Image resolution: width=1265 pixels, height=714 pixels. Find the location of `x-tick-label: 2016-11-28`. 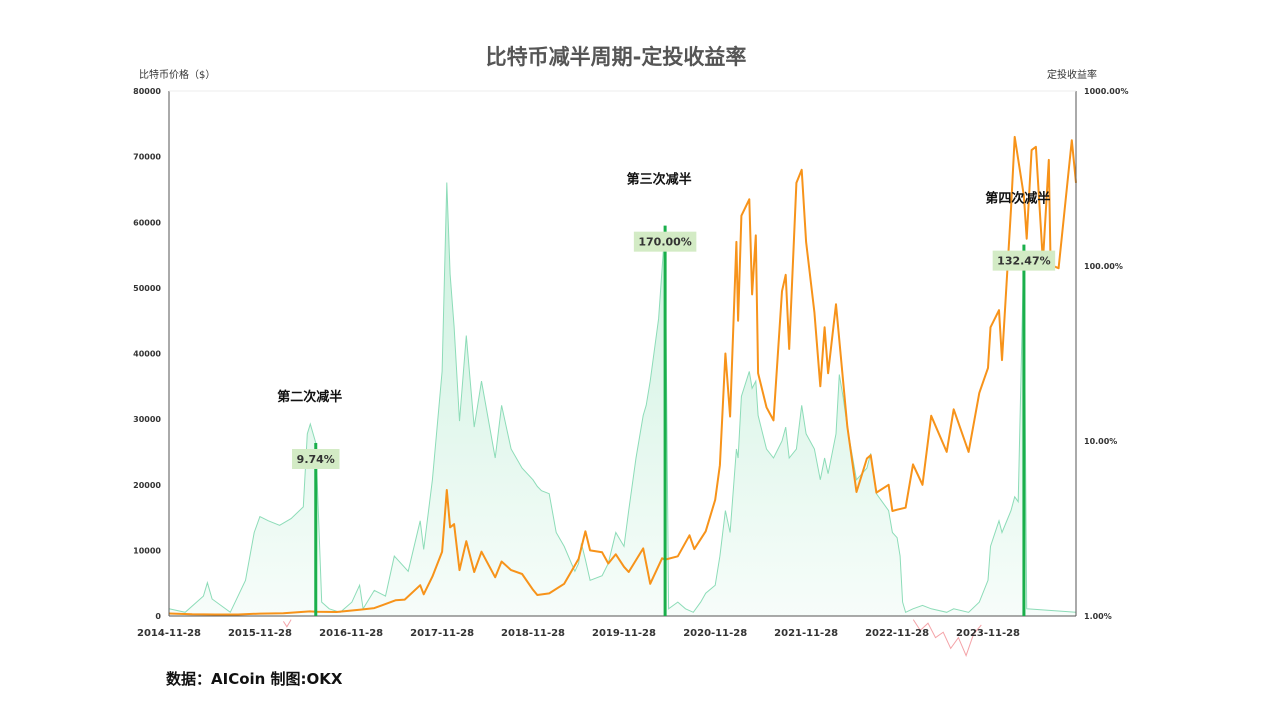

x-tick-label: 2016-11-28 is located at coordinates (351, 633).